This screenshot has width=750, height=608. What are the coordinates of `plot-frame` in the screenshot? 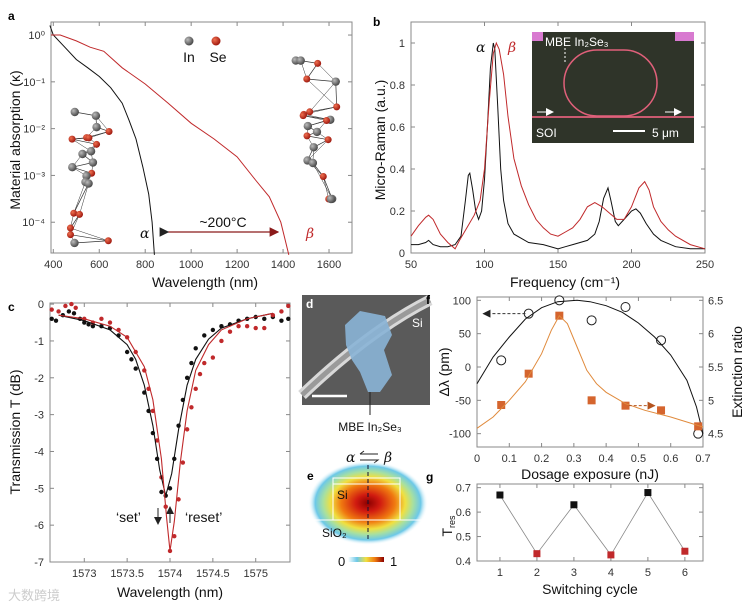 It's located at (170, 432).